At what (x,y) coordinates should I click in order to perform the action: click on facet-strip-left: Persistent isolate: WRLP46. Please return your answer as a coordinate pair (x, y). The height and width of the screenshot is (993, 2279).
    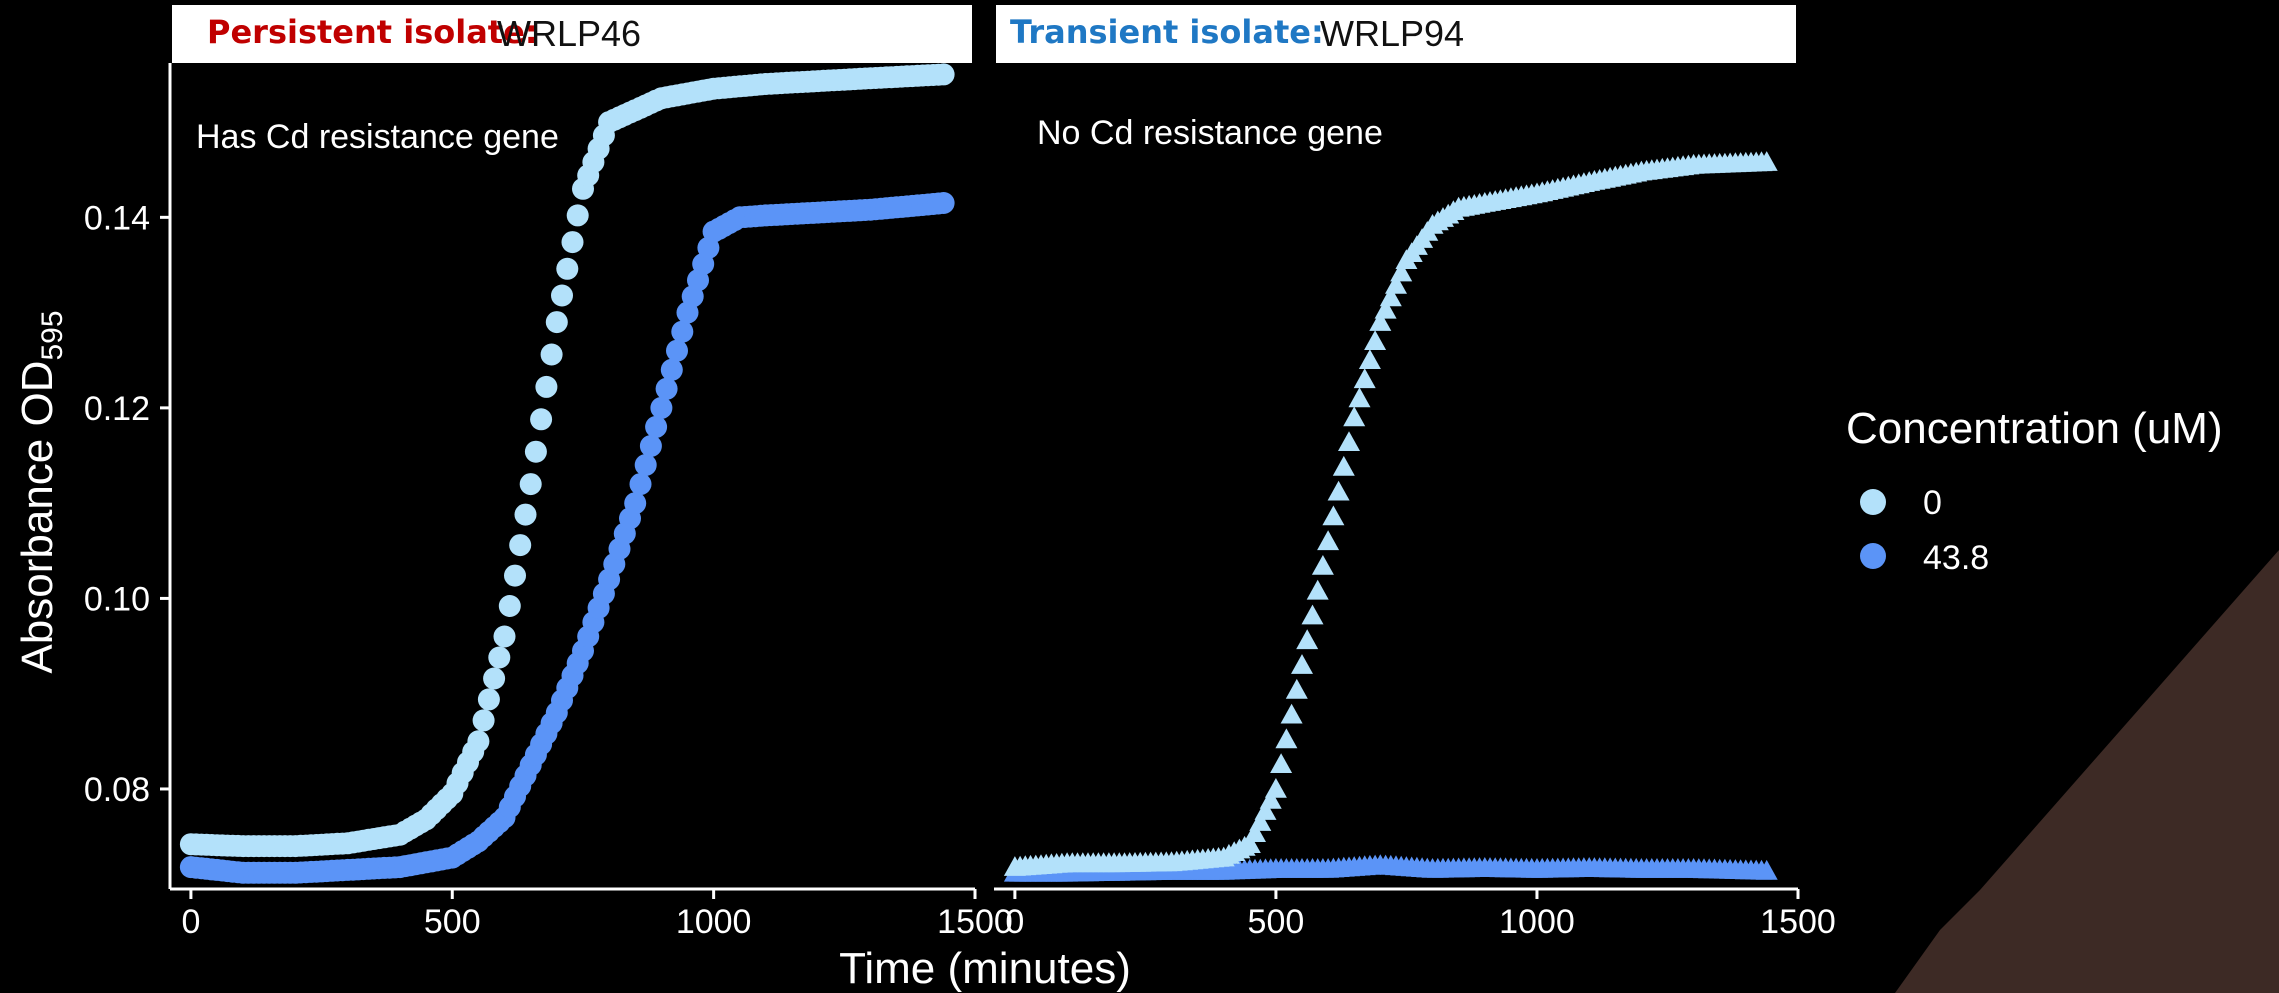
    Looking at the image, I should click on (572, 34).